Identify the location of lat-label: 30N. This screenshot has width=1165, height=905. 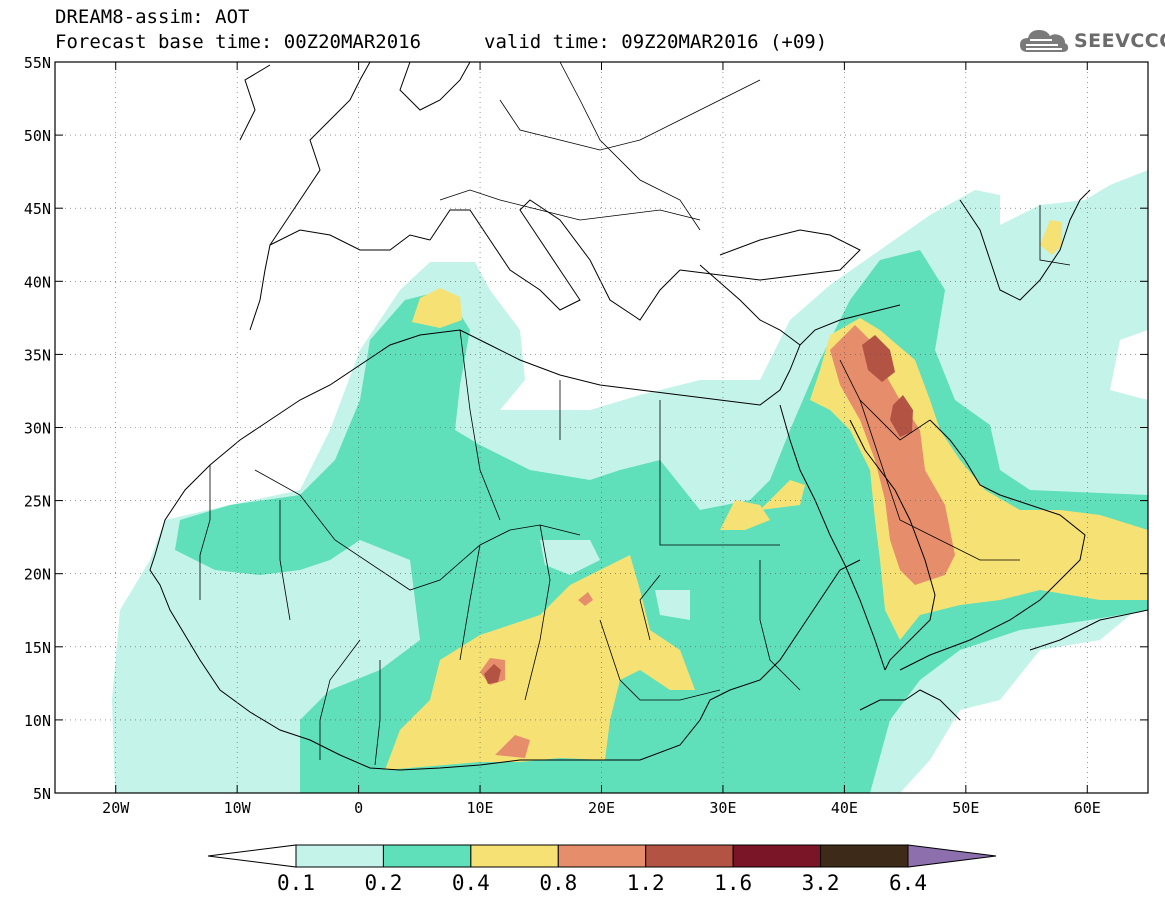
(37, 429).